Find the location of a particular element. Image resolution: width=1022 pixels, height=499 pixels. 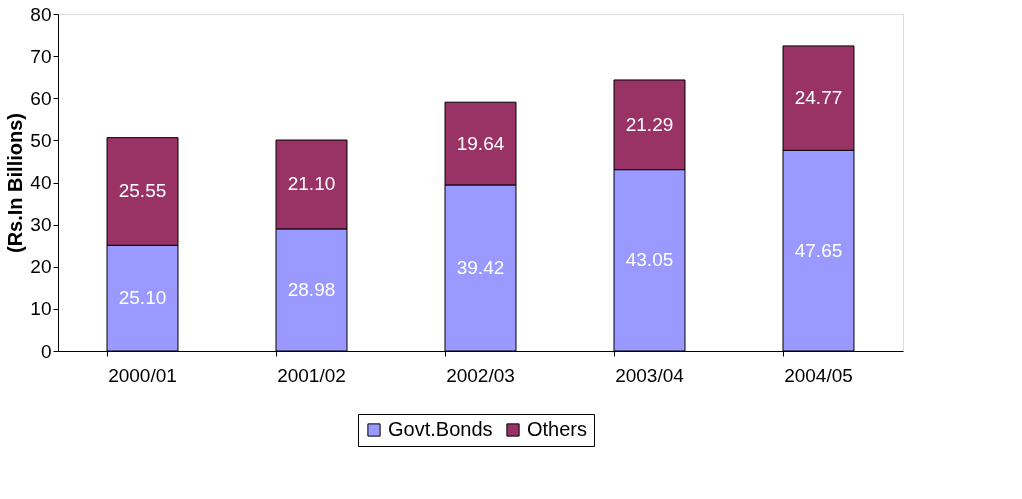

data-label: 21.29 is located at coordinates (649, 124).